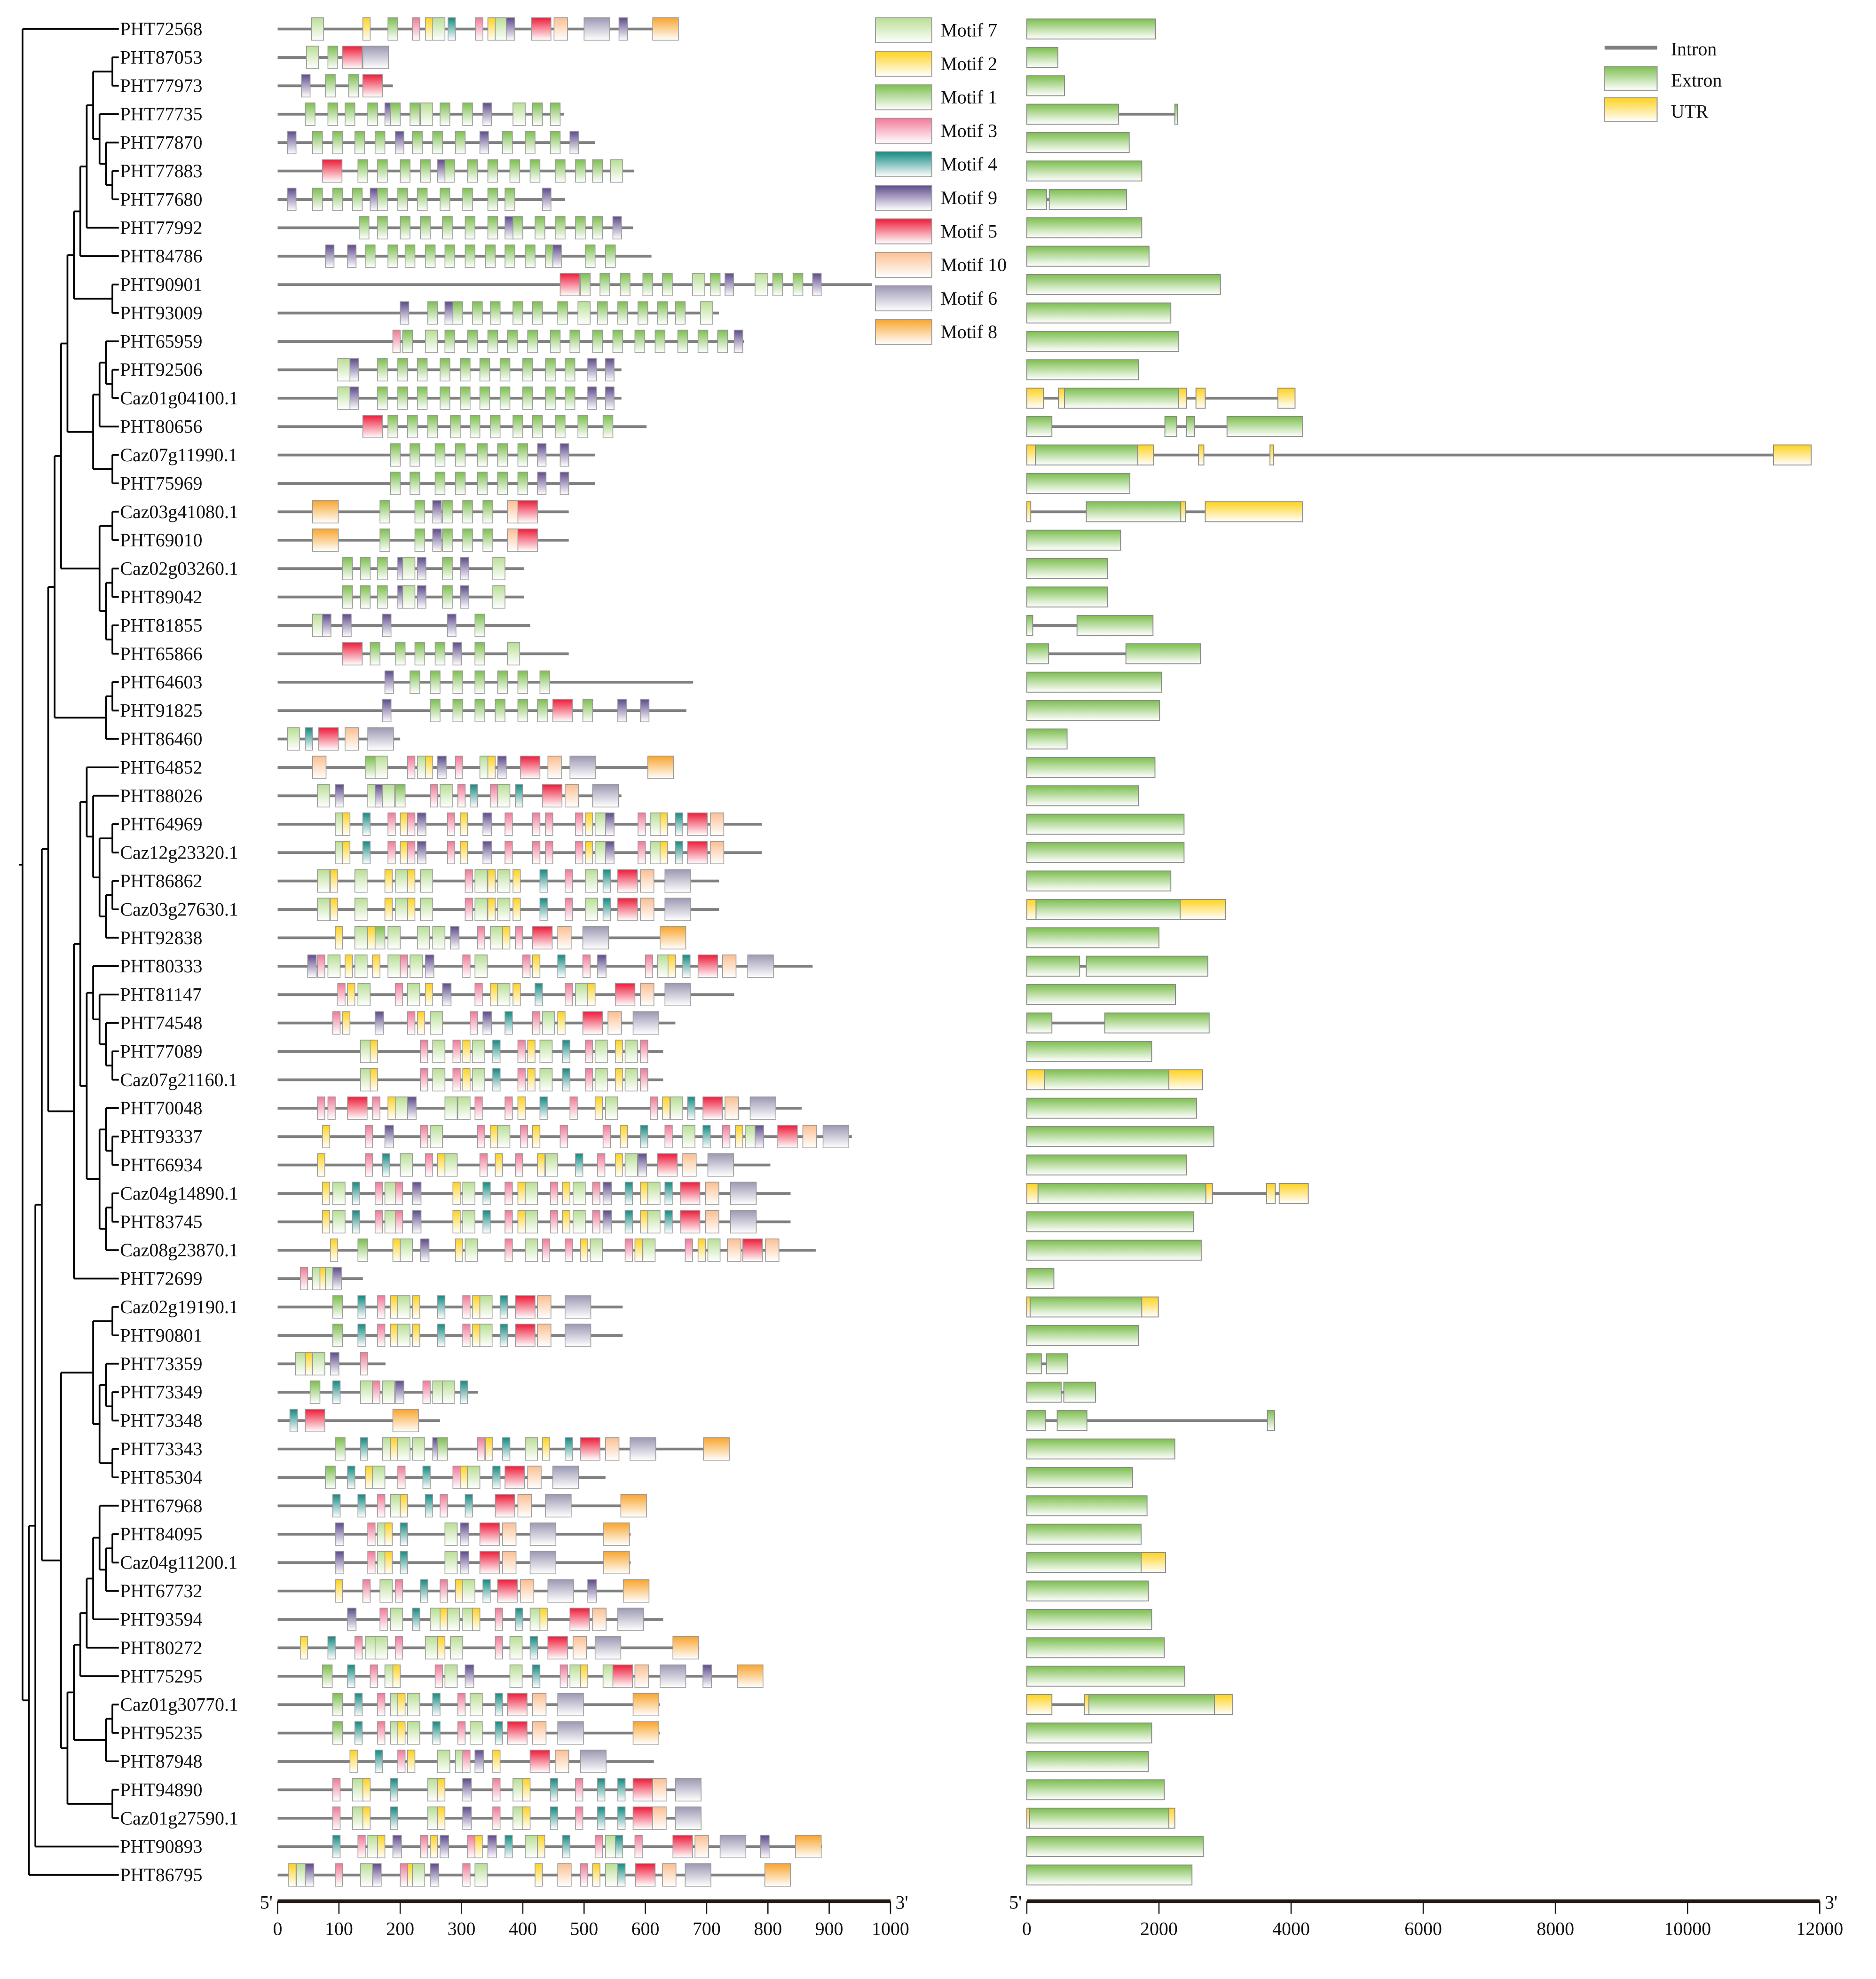 This screenshot has width=1876, height=1979. What do you see at coordinates (161, 994) in the screenshot?
I see `gene-name: PHT81147` at bounding box center [161, 994].